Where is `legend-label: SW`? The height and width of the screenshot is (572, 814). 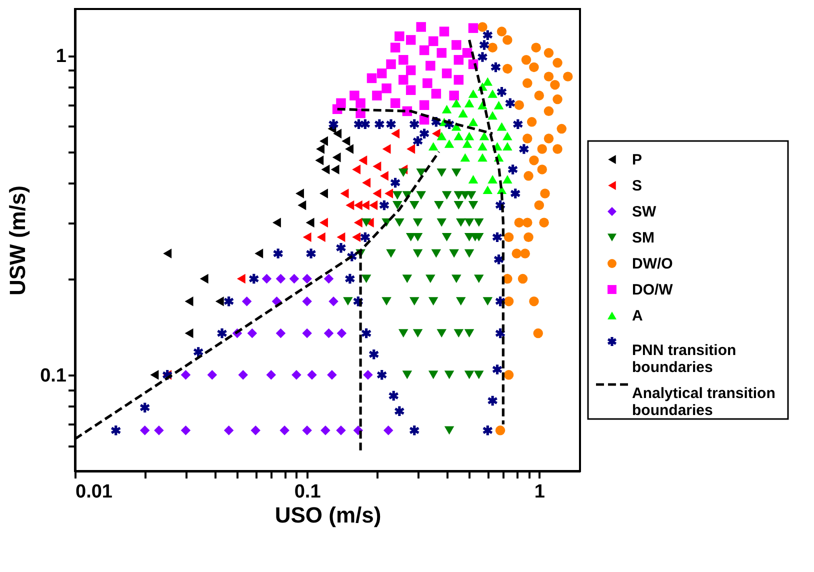 legend-label: SW is located at coordinates (645, 212).